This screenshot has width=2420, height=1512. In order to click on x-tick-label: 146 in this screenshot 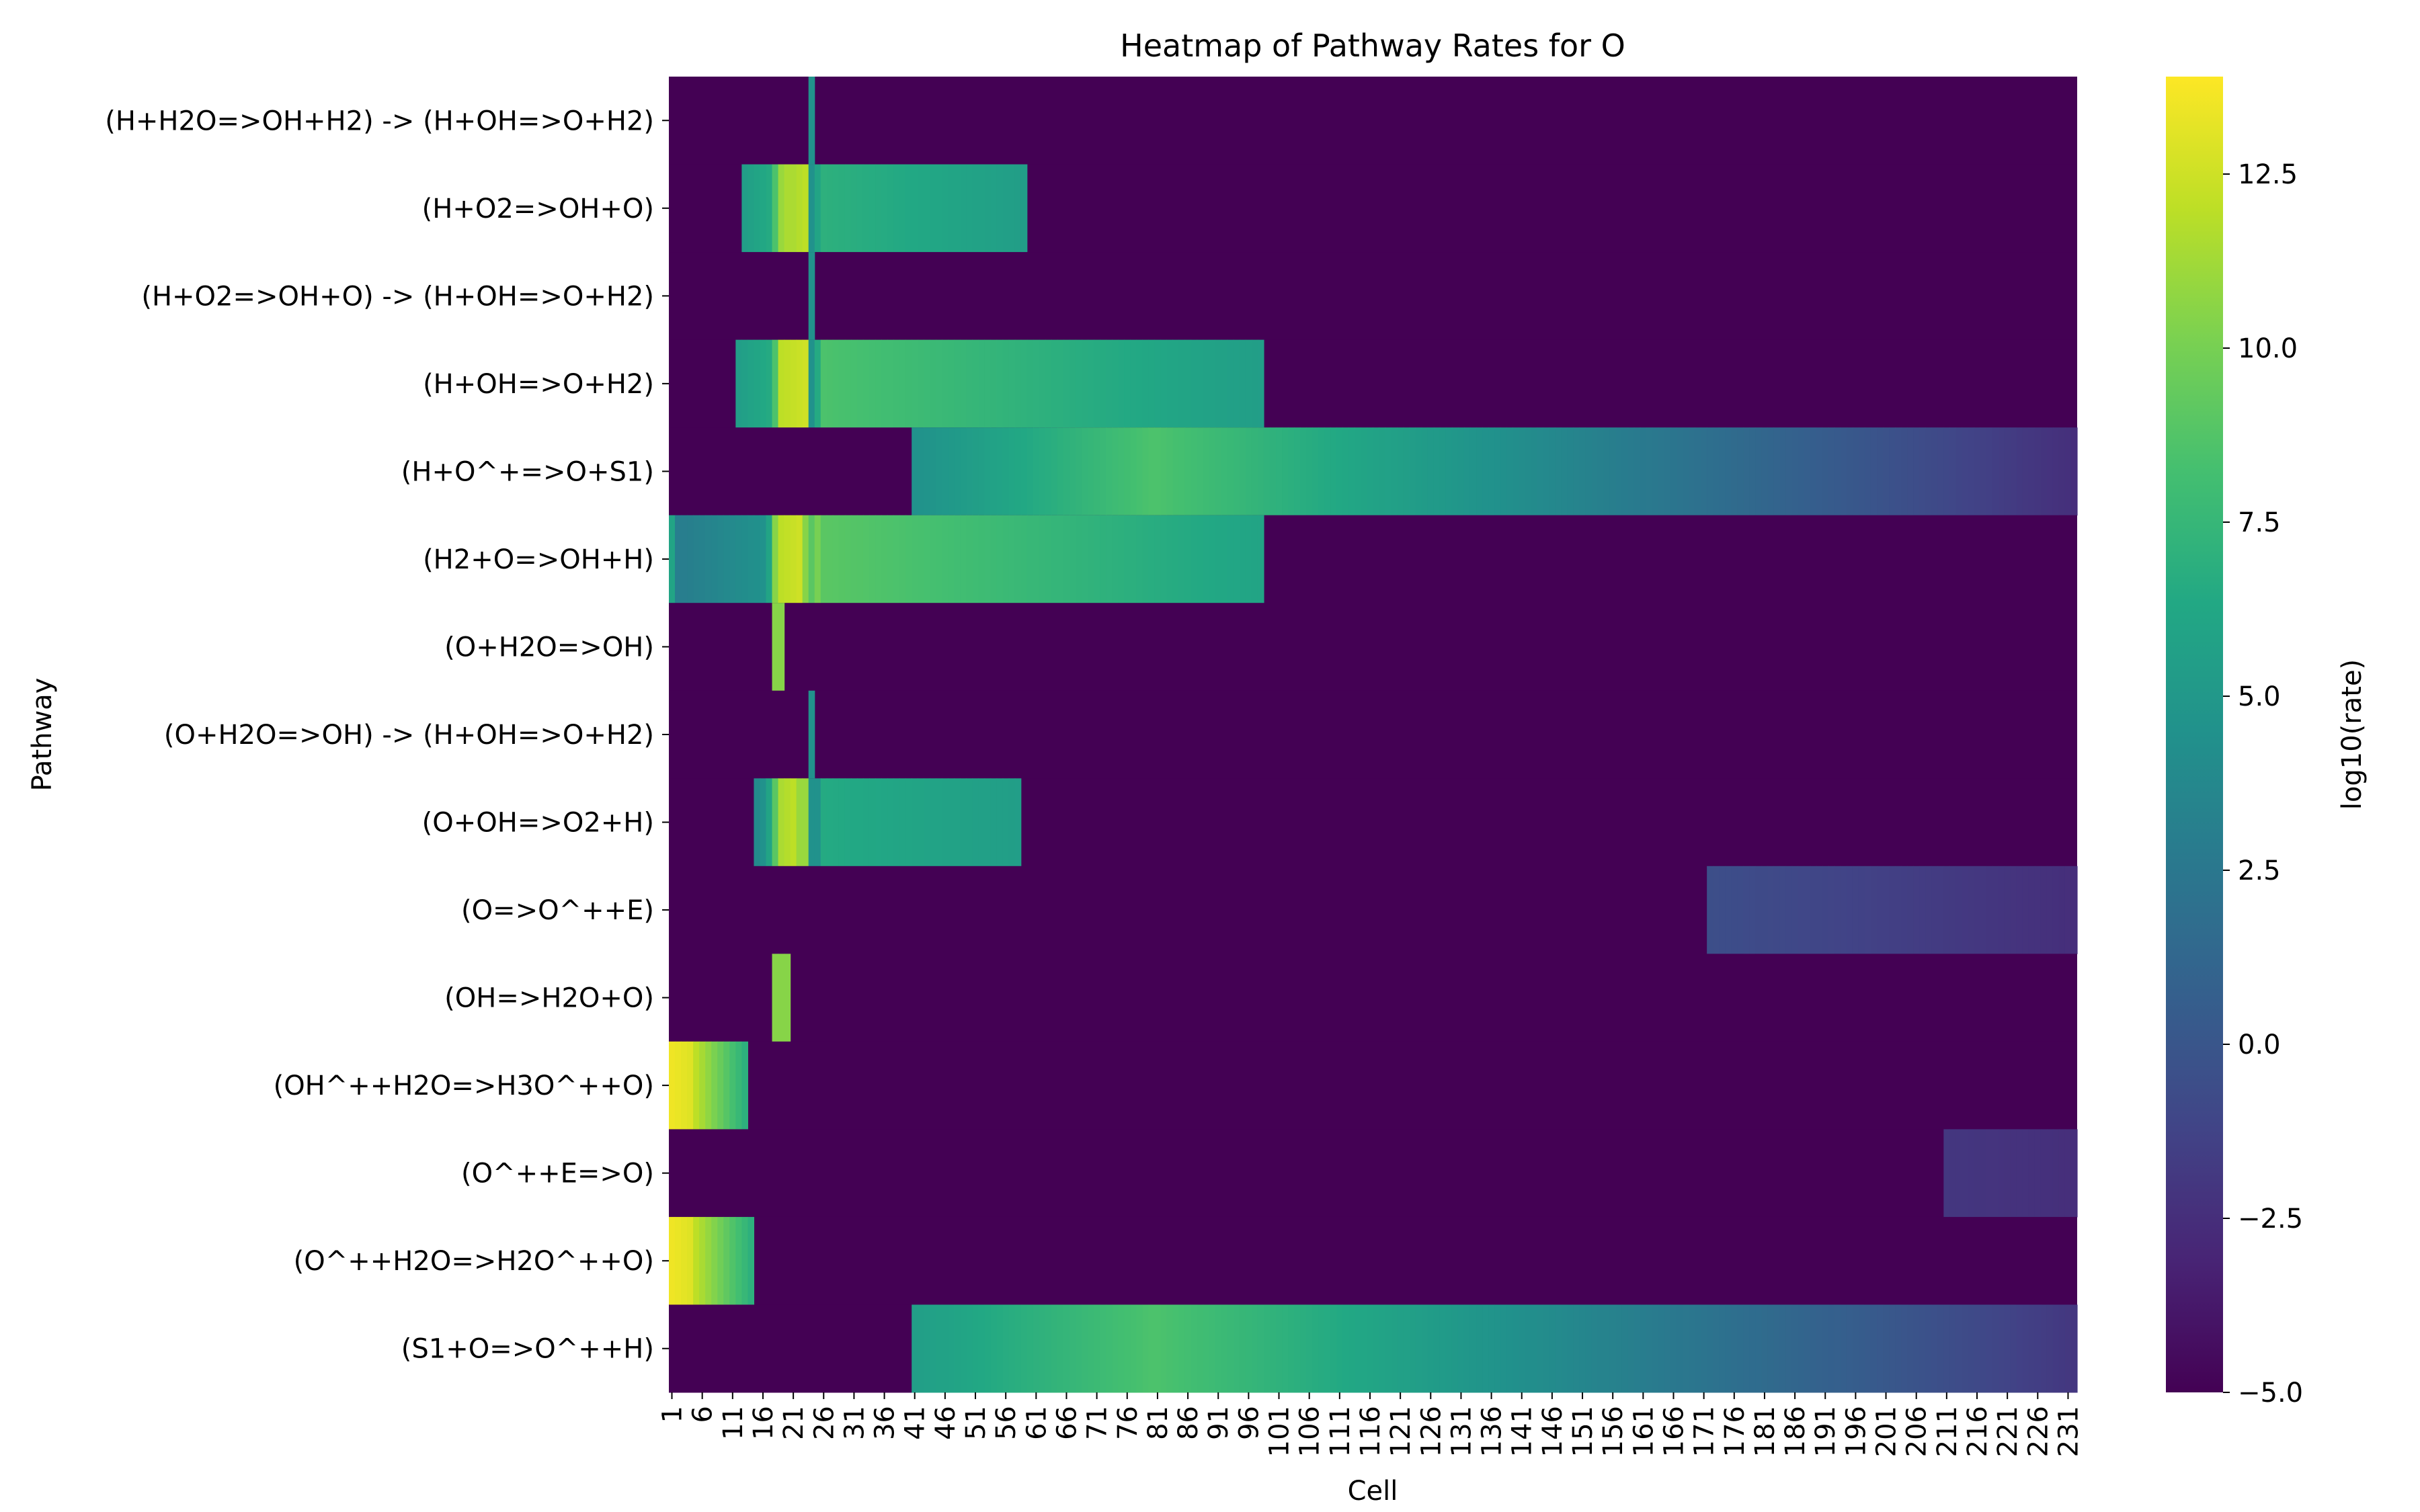, I will do `click(1553, 1432)`.